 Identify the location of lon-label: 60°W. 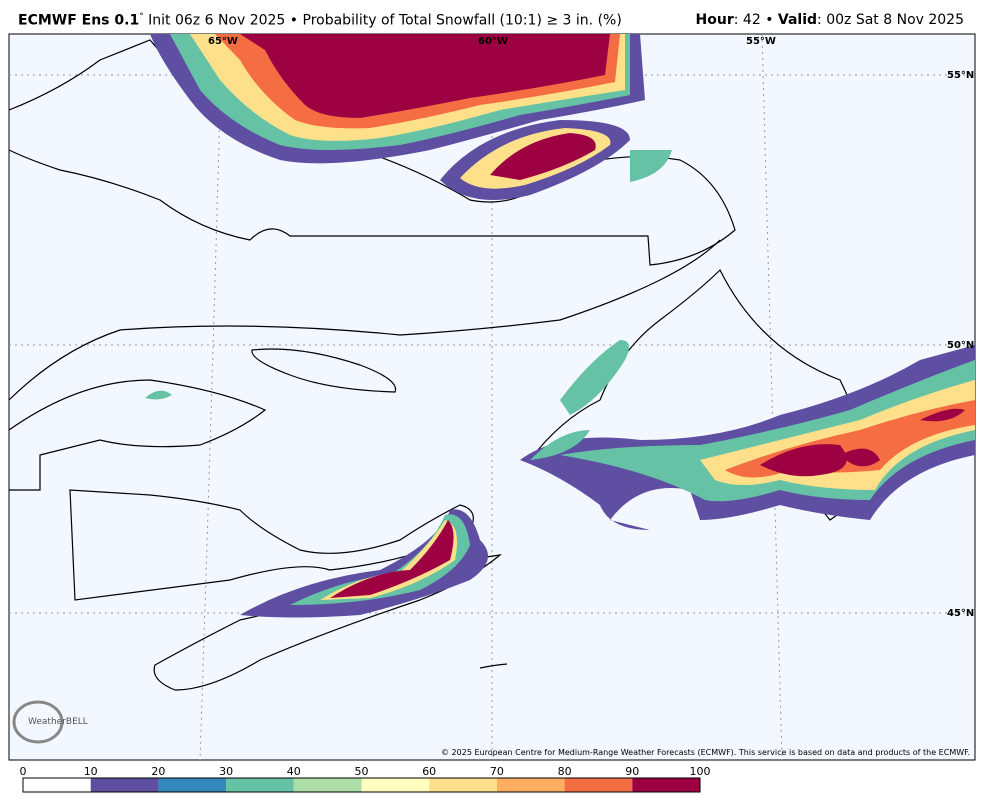
(493, 41).